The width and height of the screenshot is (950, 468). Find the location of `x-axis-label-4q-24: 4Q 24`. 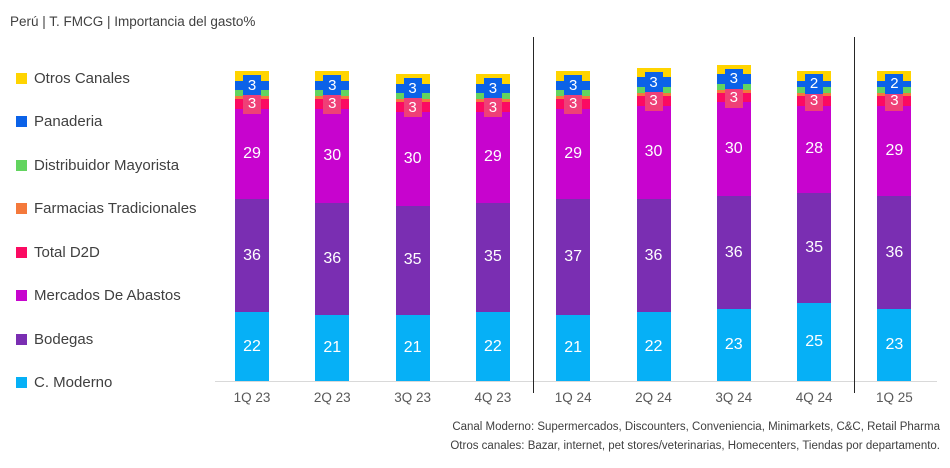

x-axis-label-4q-24: 4Q 24 is located at coordinates (814, 397).